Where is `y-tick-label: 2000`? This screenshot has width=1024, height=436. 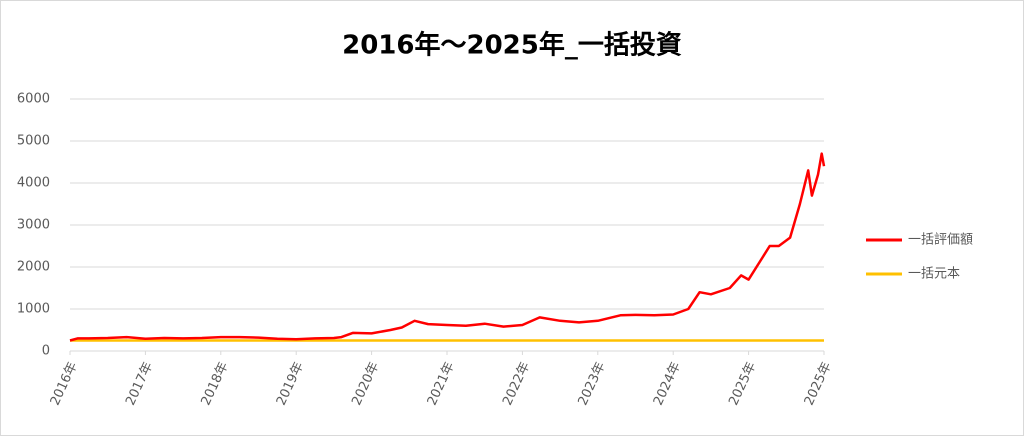
y-tick-label: 2000 is located at coordinates (33, 267).